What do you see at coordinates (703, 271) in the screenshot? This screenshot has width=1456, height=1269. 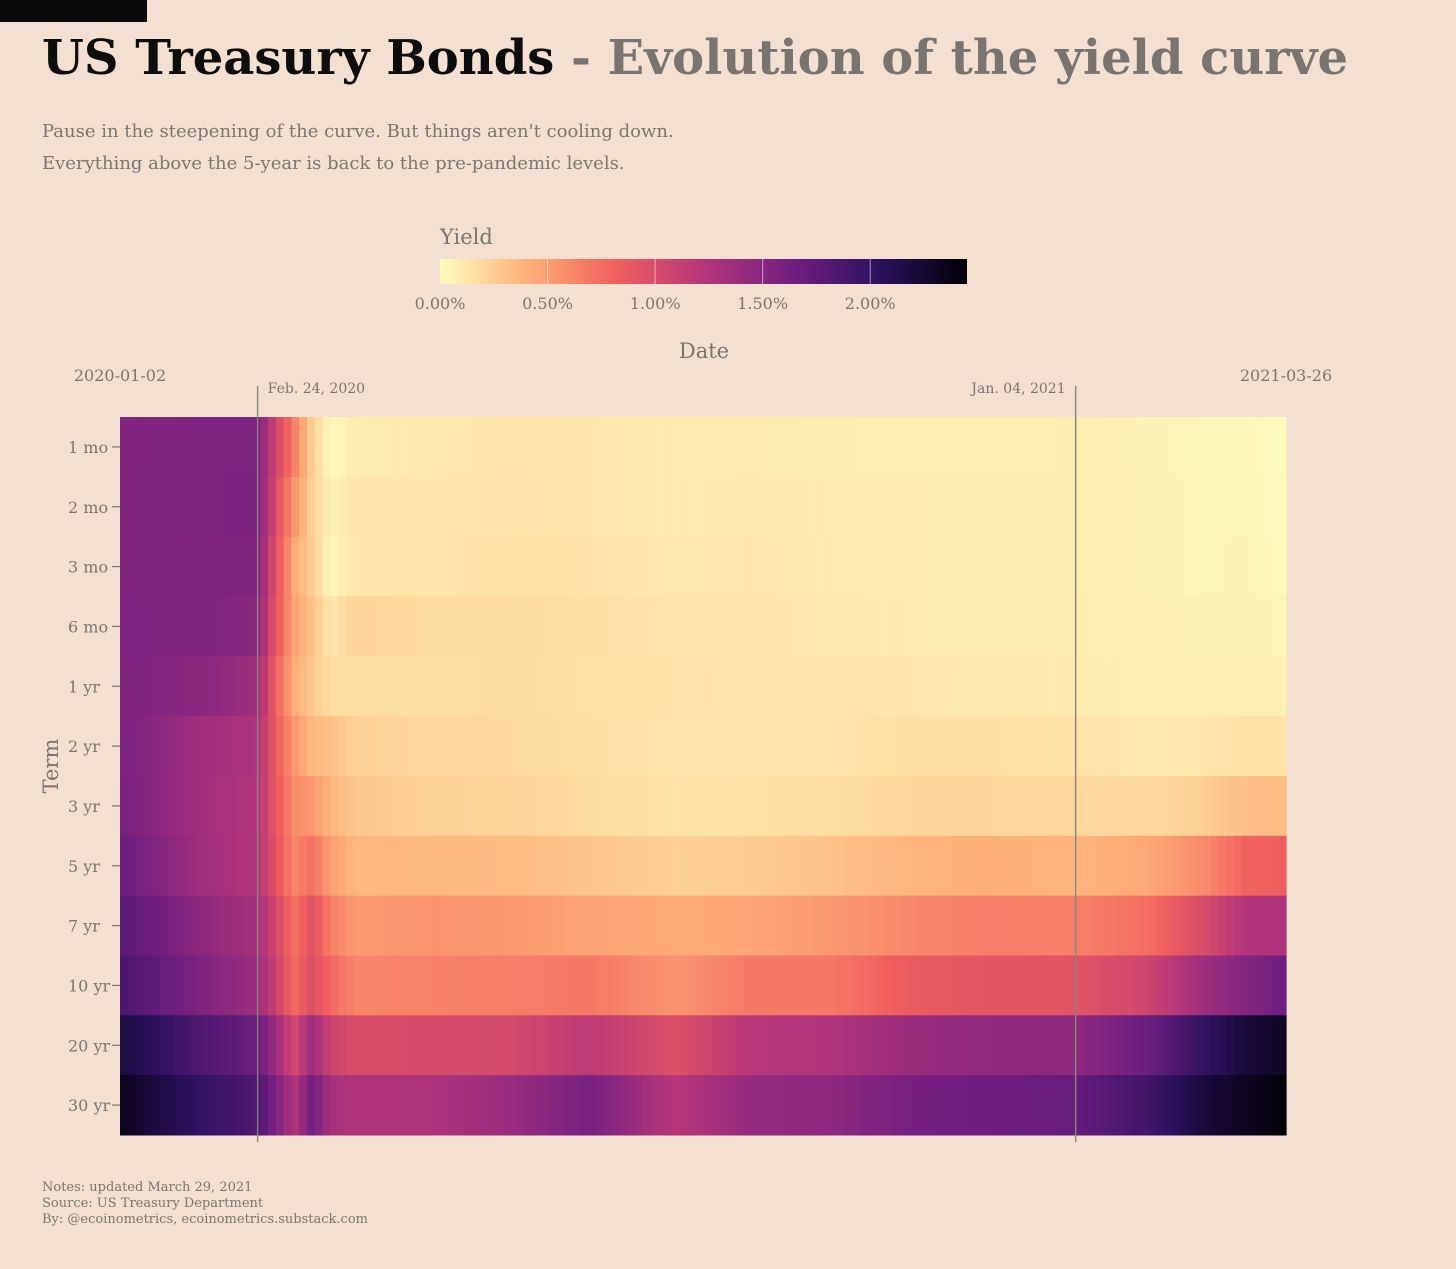 I see `legend-color-bar` at bounding box center [703, 271].